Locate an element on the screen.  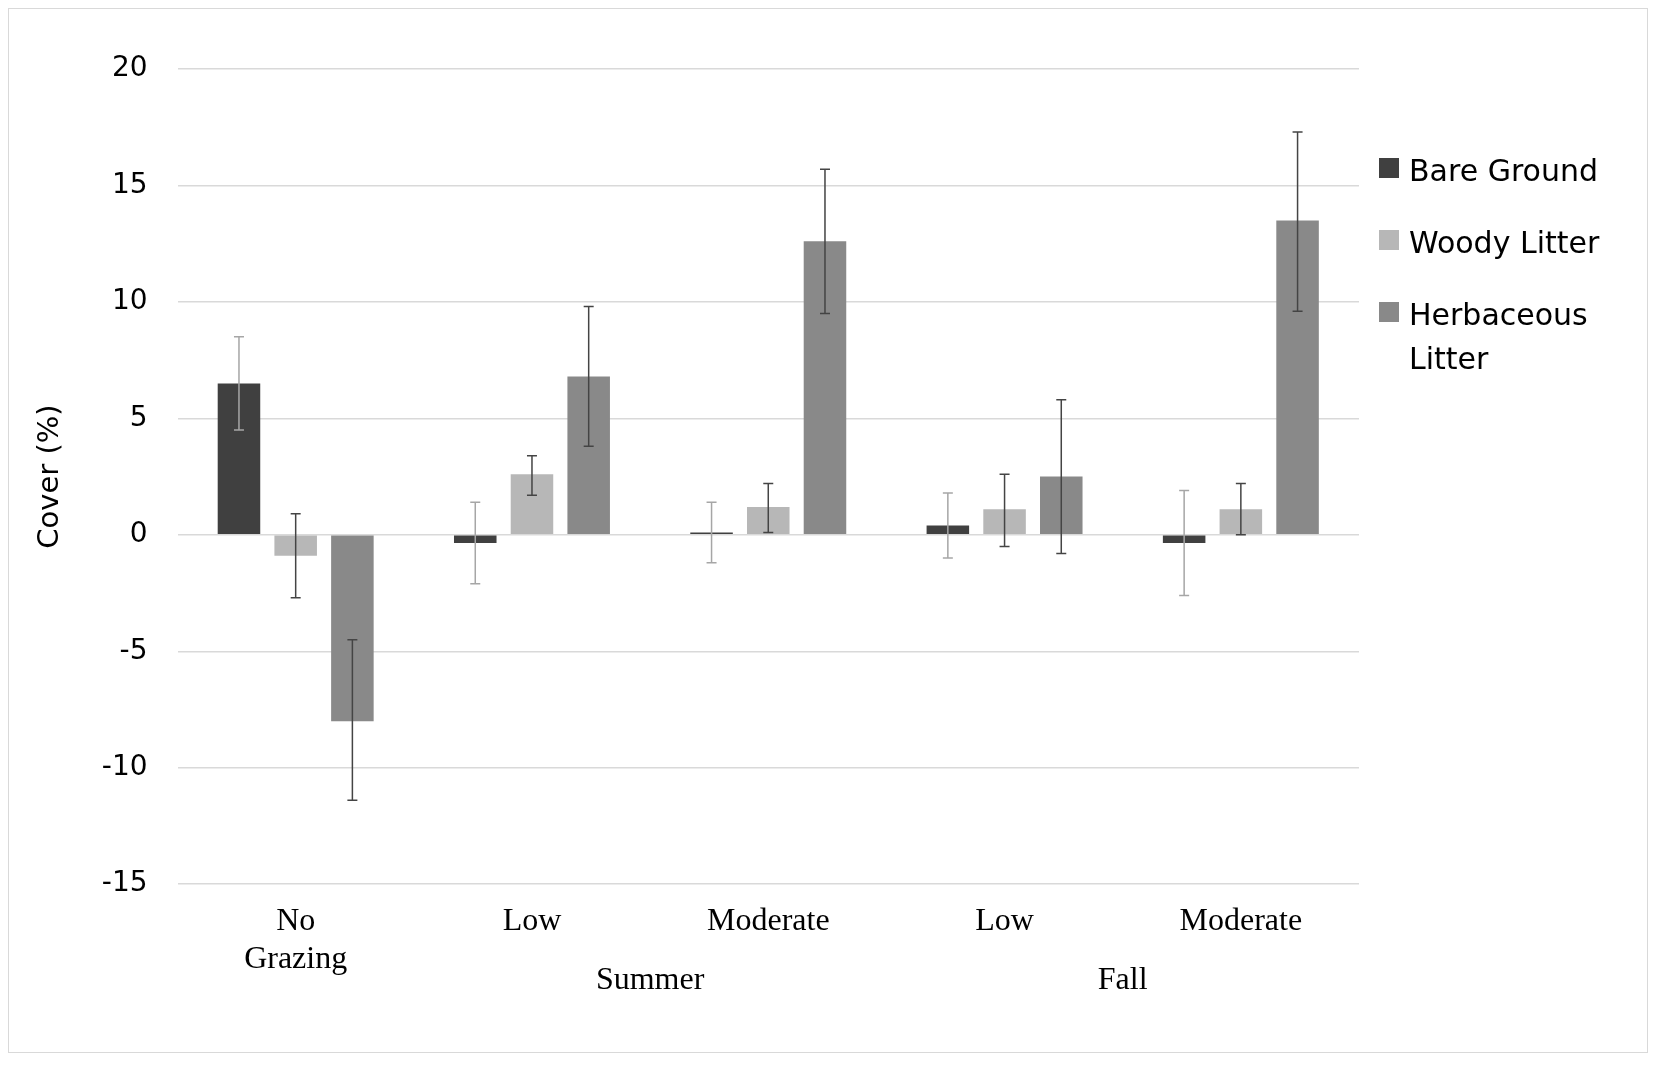
y-tick-label: 0 is located at coordinates (138, 533).